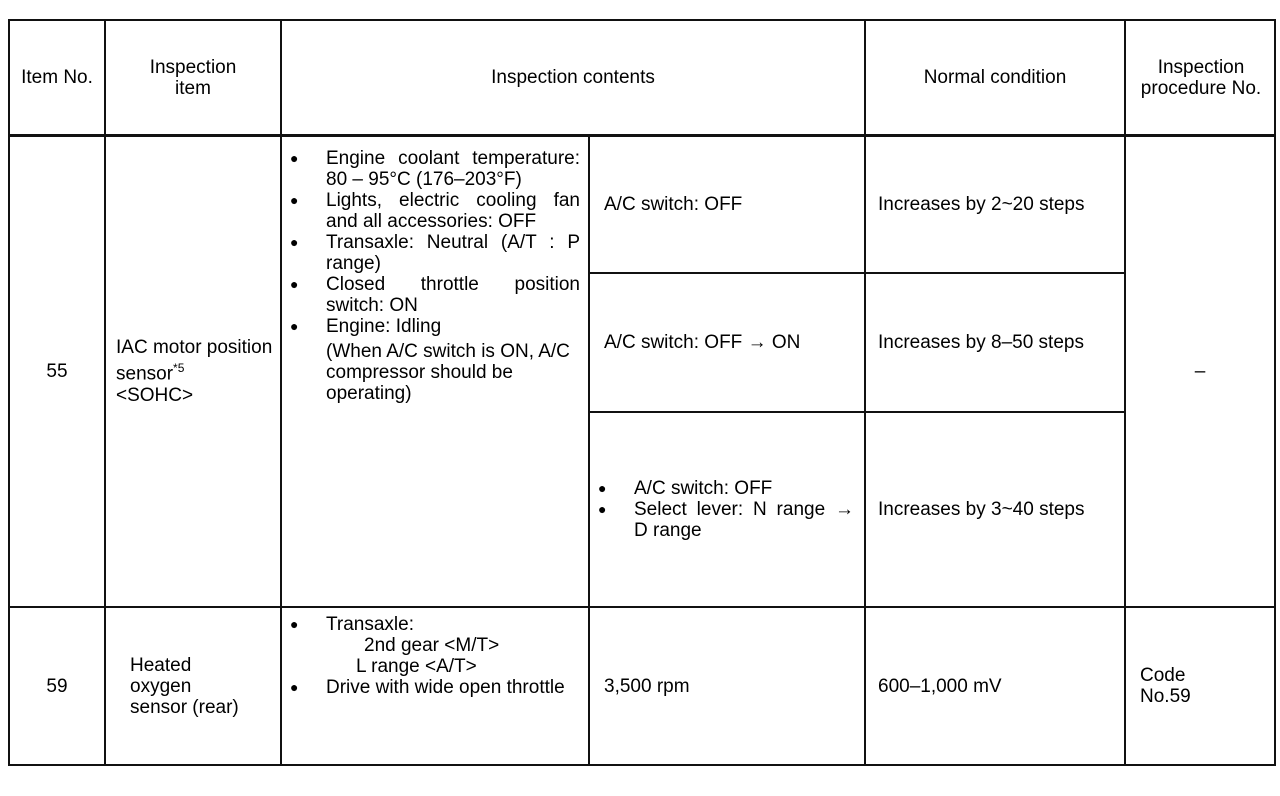 The width and height of the screenshot is (1280, 796). I want to click on condition: Transaxle: 2nd gear <M/T> L range <A/T>, so click(431, 645).